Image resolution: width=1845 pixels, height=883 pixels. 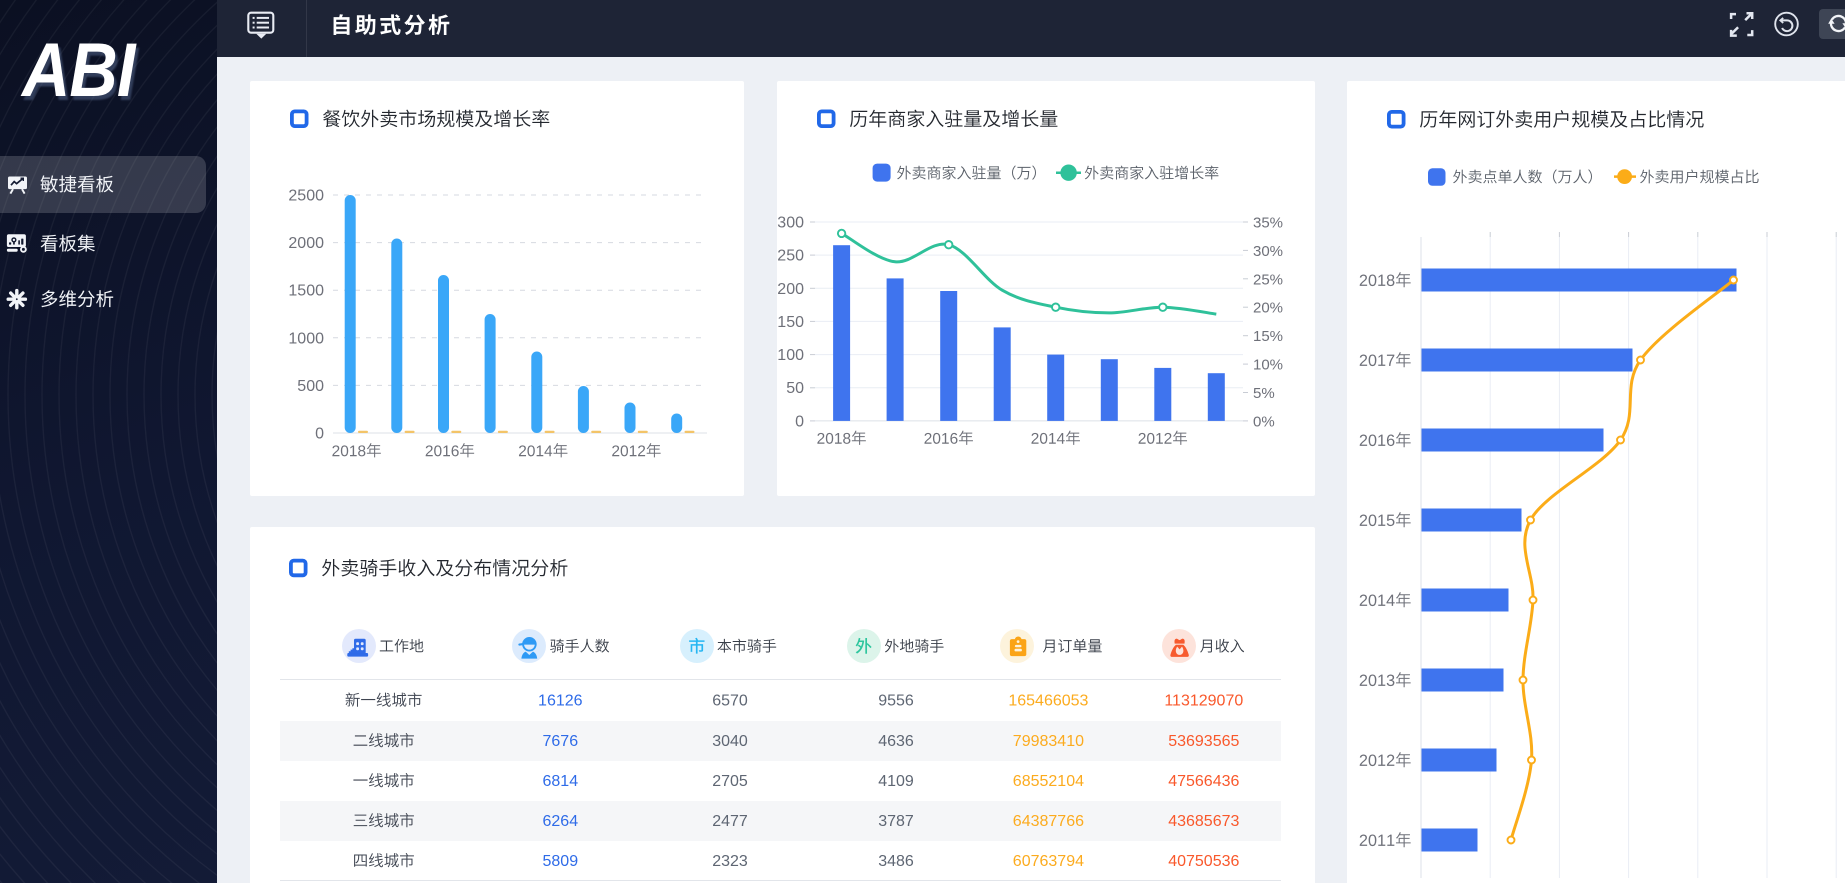 What do you see at coordinates (896, 741) in the screenshot?
I see `svg-text: 4636` at bounding box center [896, 741].